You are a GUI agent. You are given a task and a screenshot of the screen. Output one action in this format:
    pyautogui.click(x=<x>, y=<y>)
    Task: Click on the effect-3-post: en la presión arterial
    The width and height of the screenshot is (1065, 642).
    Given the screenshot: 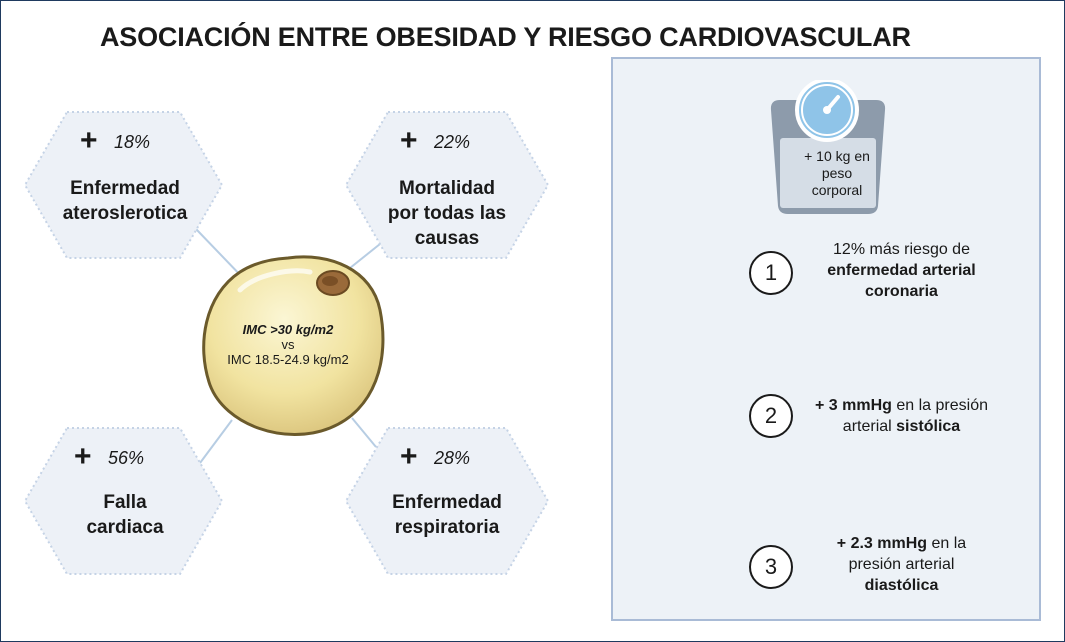 What is the action you would take?
    pyautogui.click(x=907, y=554)
    